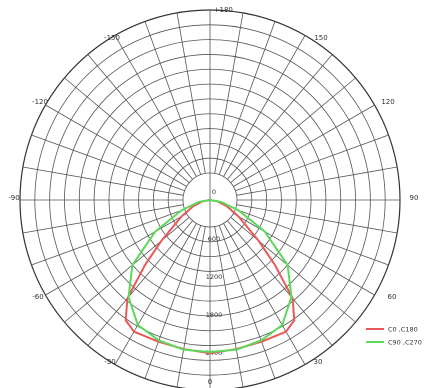 Image resolution: width=429 pixels, height=388 pixels. What do you see at coordinates (318, 362) in the screenshot?
I see `angle-label: 30` at bounding box center [318, 362].